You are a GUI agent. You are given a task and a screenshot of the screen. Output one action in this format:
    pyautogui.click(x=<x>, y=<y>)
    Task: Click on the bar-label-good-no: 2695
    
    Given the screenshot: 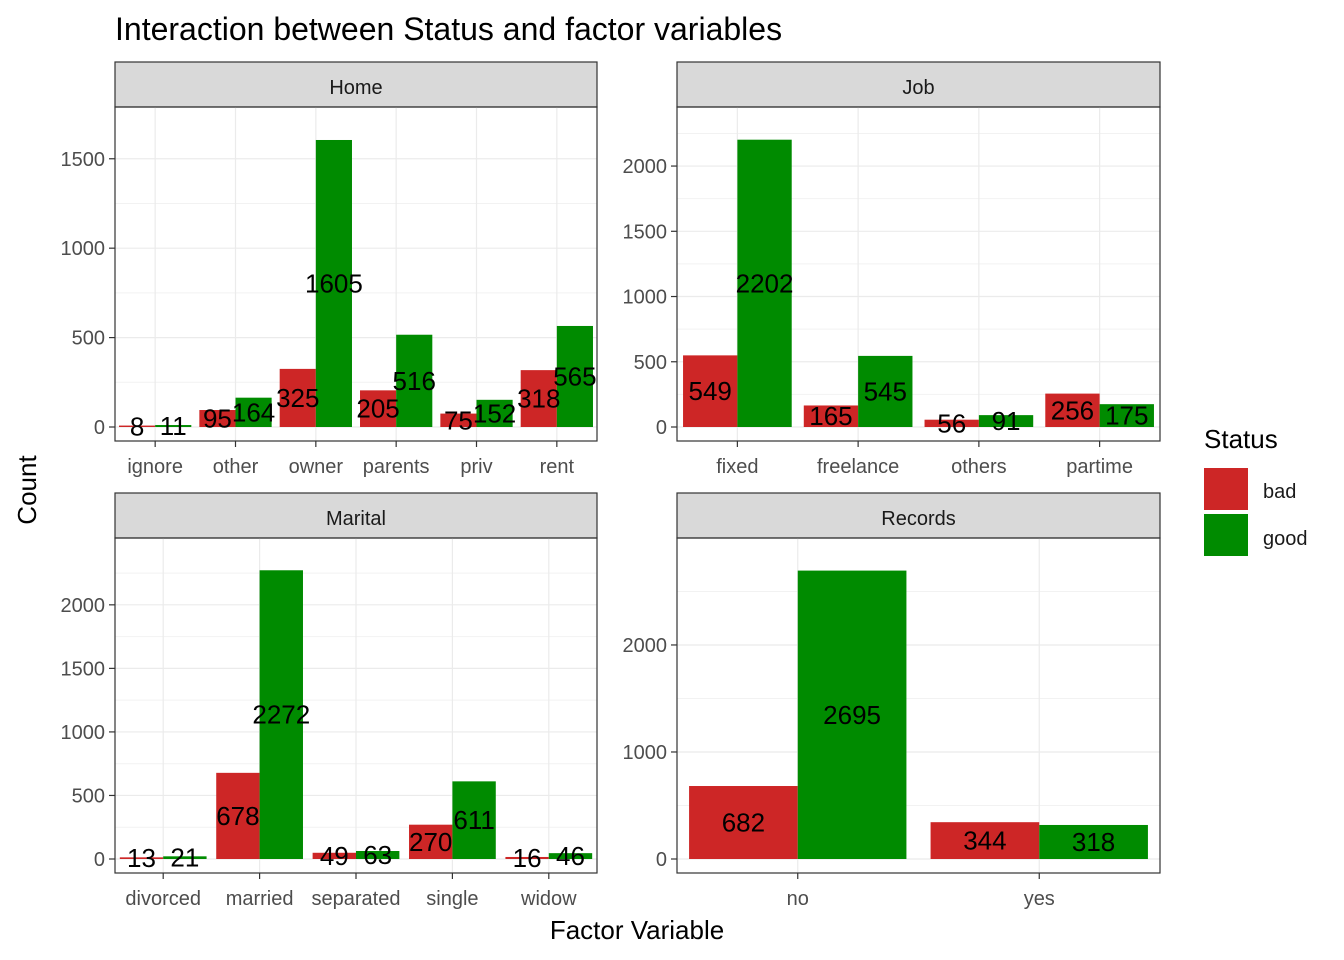 What is the action you would take?
    pyautogui.click(x=852, y=715)
    